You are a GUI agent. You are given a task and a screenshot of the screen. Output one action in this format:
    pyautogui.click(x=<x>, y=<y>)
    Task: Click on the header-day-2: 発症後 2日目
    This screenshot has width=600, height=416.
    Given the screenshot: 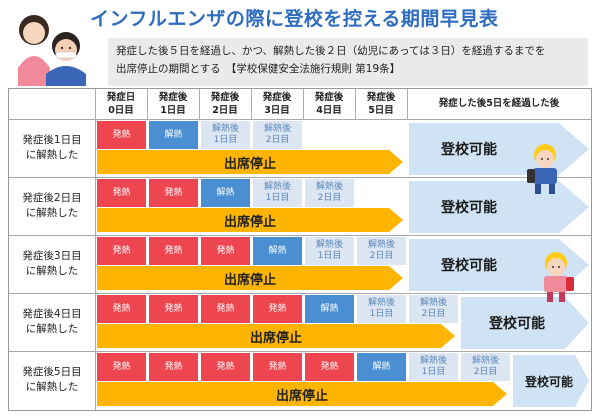 What is the action you would take?
    pyautogui.click(x=225, y=104)
    